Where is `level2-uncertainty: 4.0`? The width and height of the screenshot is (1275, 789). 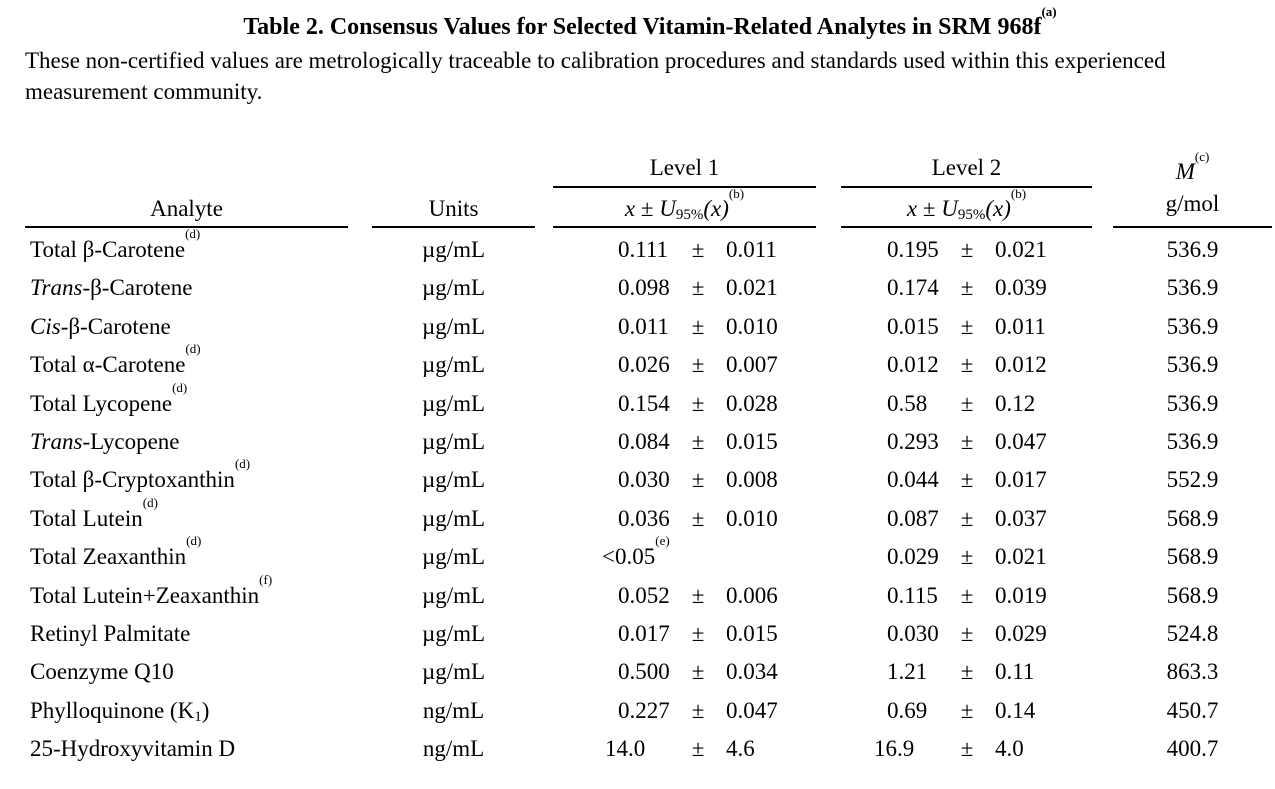 level2-uncertainty: 4.0 is located at coordinates (1009, 748).